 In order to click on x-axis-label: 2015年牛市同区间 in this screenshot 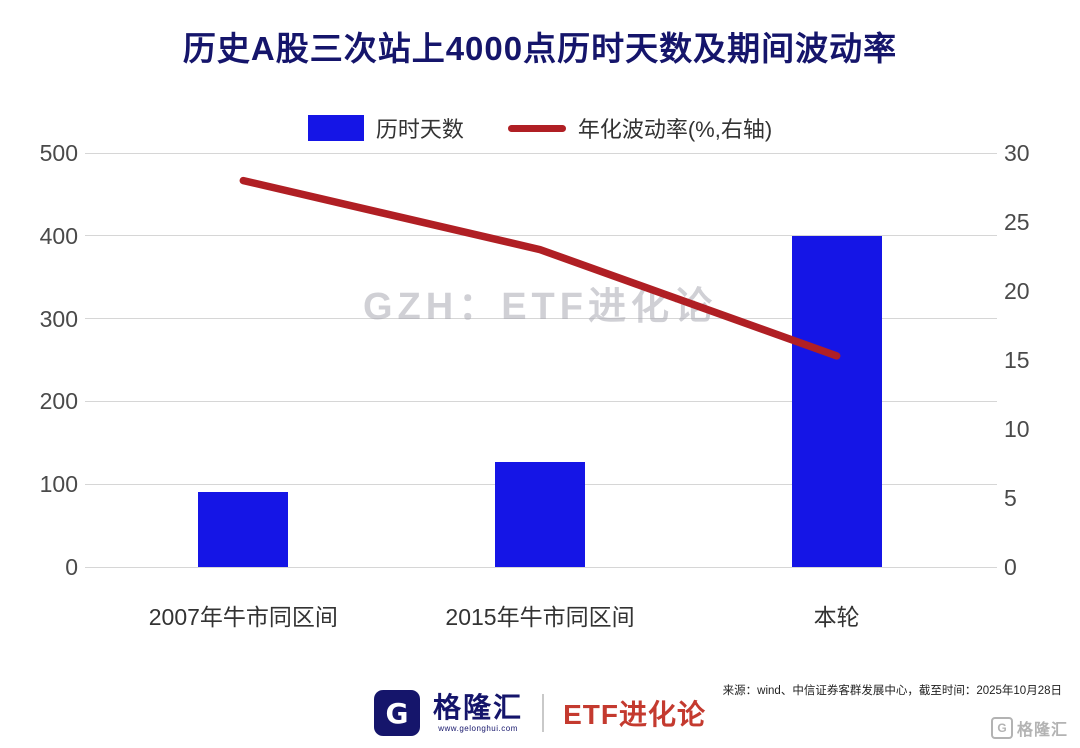, I will do `click(540, 617)`.